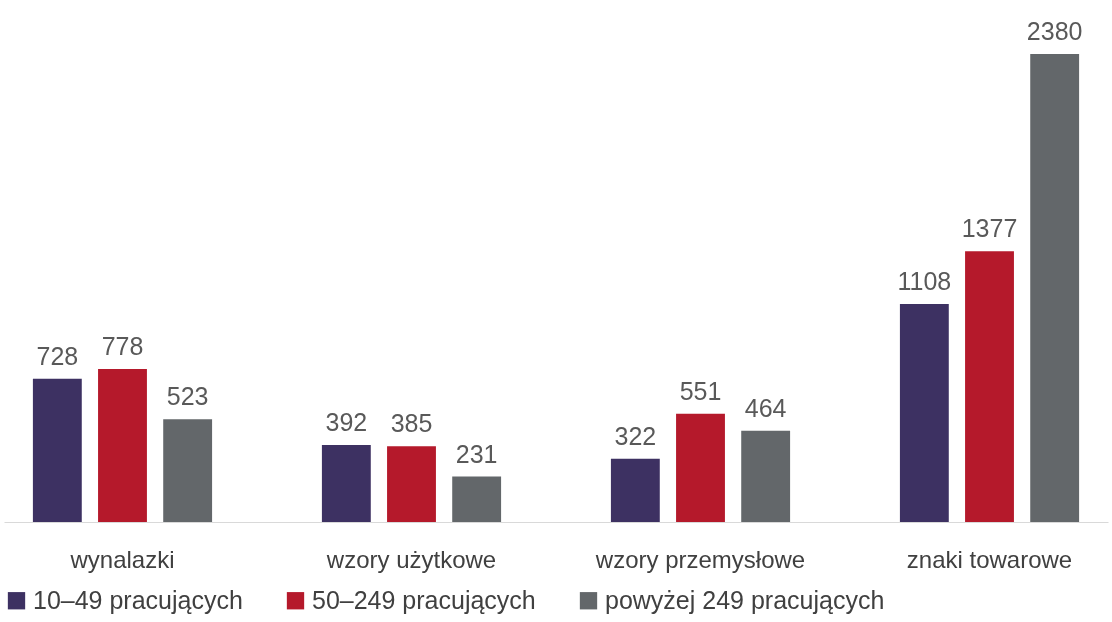  Describe the element at coordinates (346, 421) in the screenshot. I see `data-label: 392` at that location.